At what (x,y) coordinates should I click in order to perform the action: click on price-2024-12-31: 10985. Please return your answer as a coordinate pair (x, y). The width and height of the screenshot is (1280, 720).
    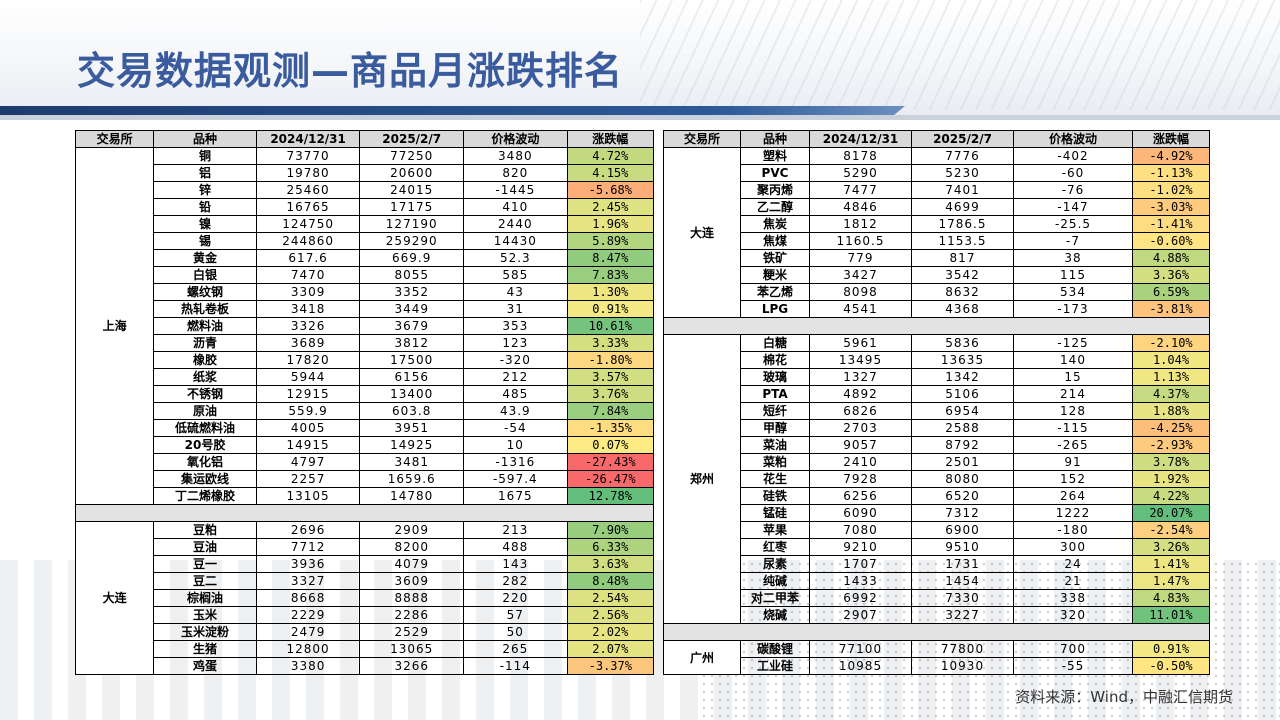
    Looking at the image, I should click on (860, 666).